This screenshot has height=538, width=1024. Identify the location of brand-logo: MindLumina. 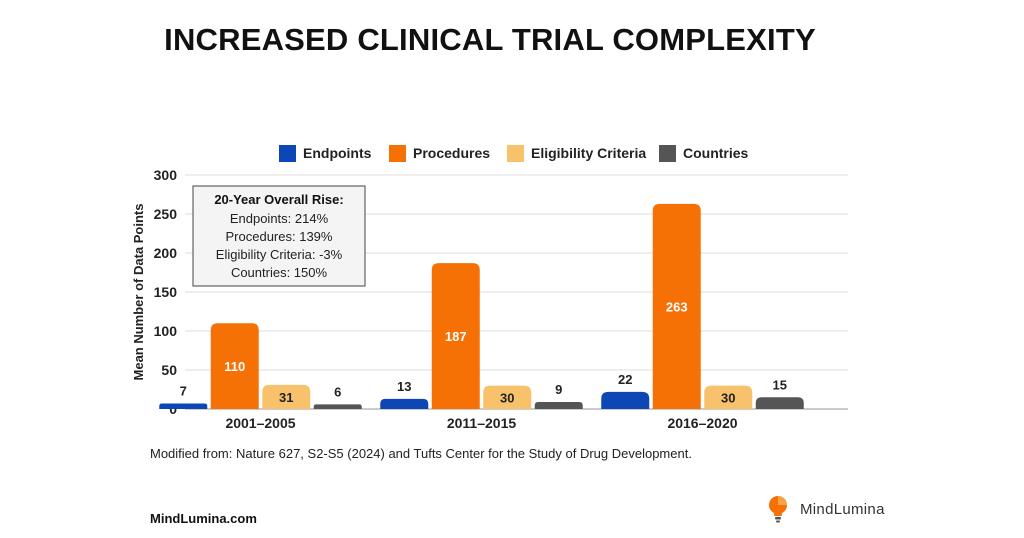
(825, 509).